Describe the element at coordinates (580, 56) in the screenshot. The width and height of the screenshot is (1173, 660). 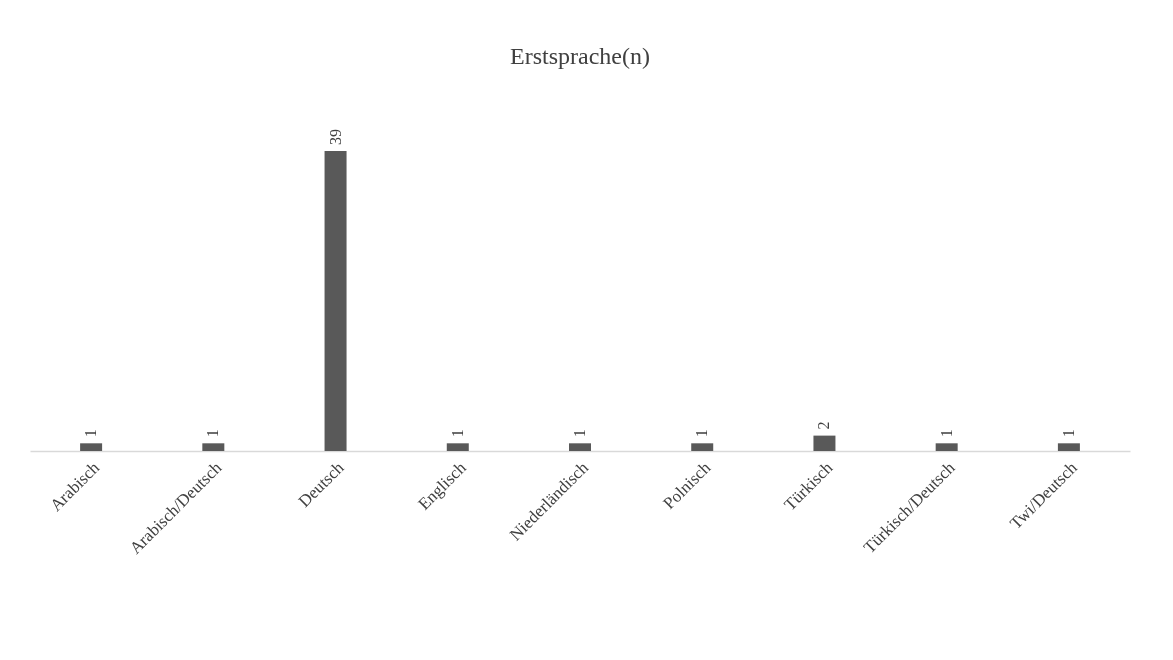
I see `chart-title: Erstsprache(n)` at that location.